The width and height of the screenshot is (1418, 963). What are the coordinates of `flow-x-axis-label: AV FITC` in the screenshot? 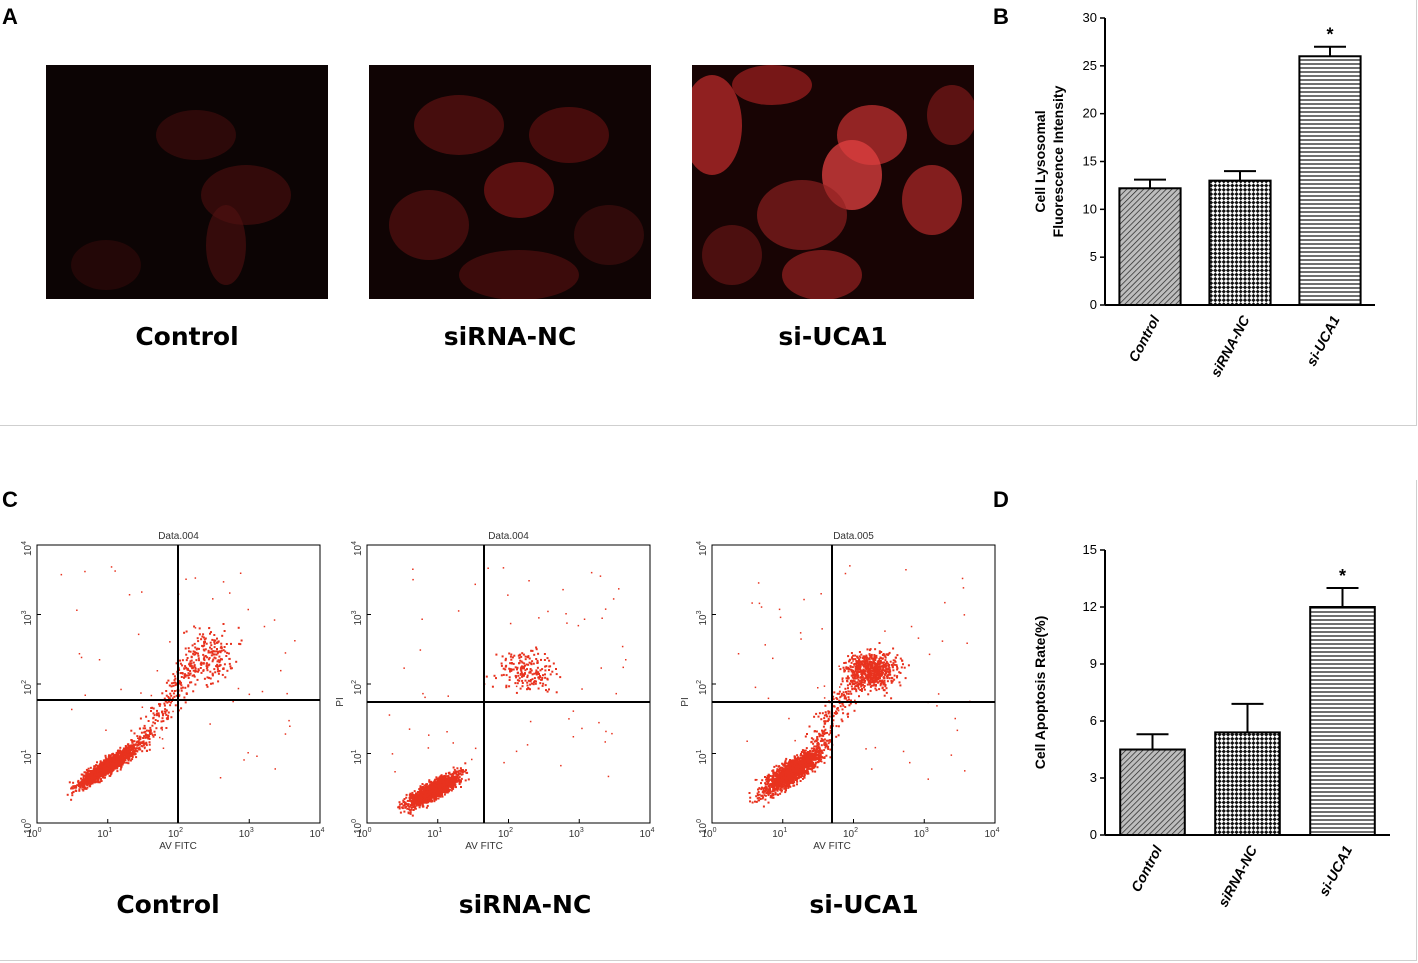 It's located at (178, 846).